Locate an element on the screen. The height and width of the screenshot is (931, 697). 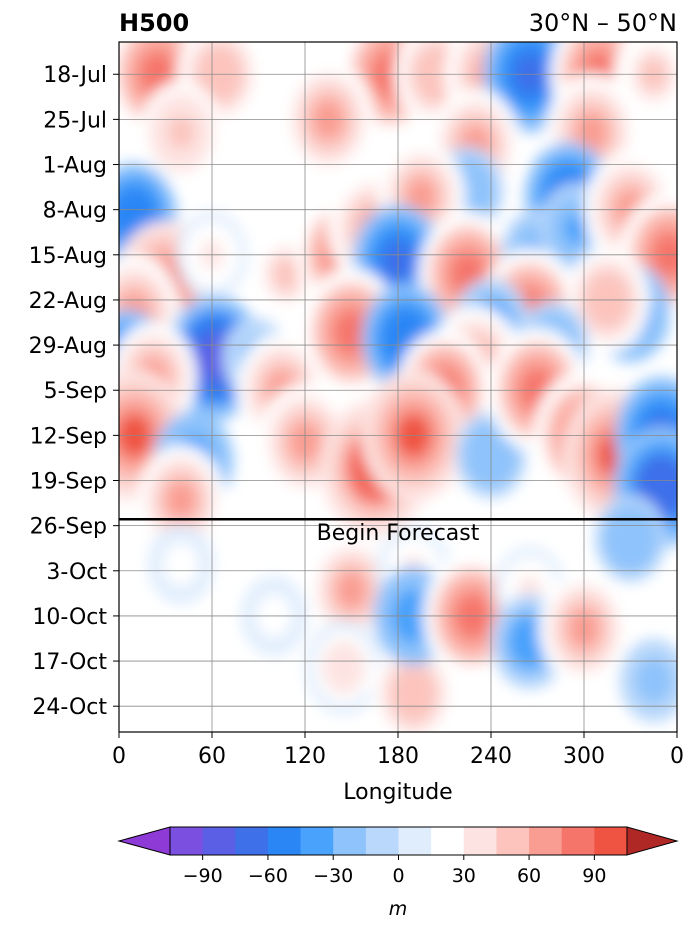
y-tick-label-3: 8-Aug is located at coordinates (75, 211).